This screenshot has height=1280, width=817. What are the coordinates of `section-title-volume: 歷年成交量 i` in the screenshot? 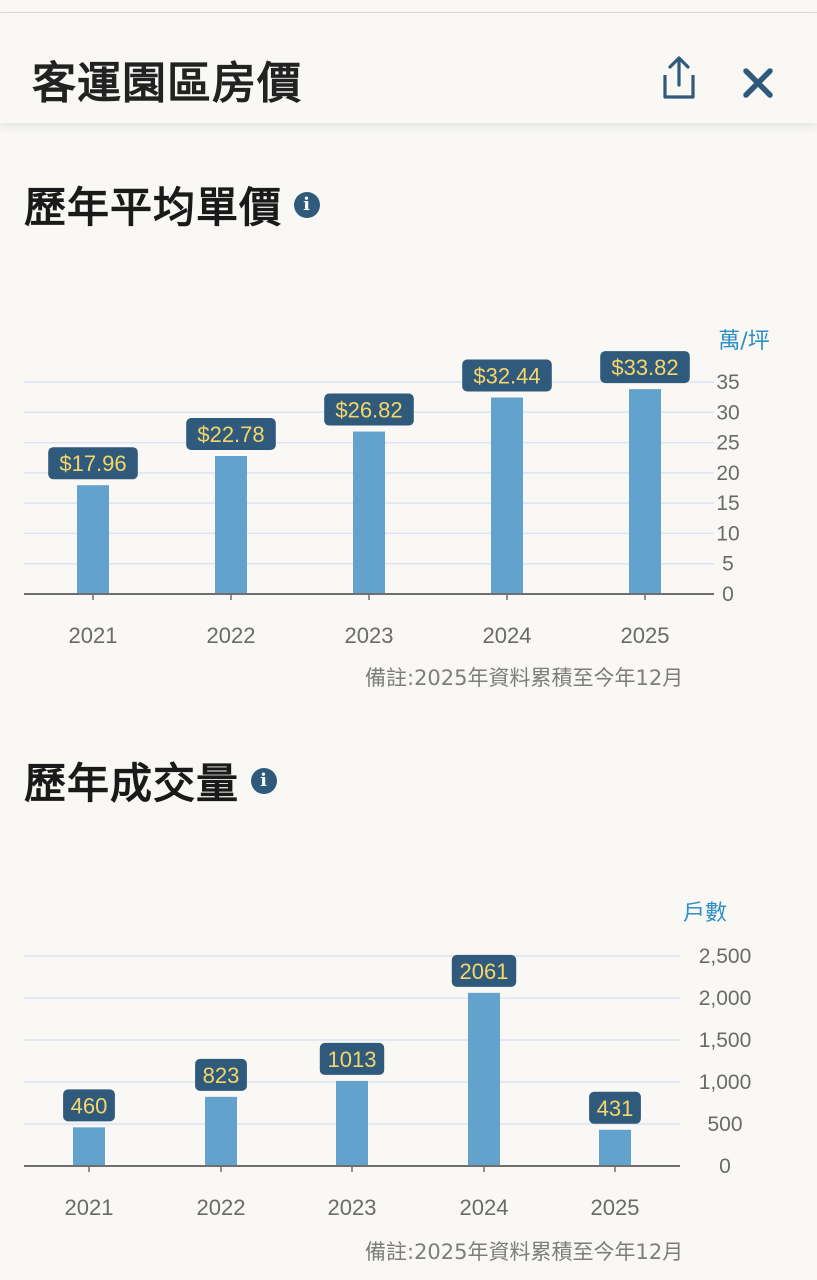 It's located at (151, 780).